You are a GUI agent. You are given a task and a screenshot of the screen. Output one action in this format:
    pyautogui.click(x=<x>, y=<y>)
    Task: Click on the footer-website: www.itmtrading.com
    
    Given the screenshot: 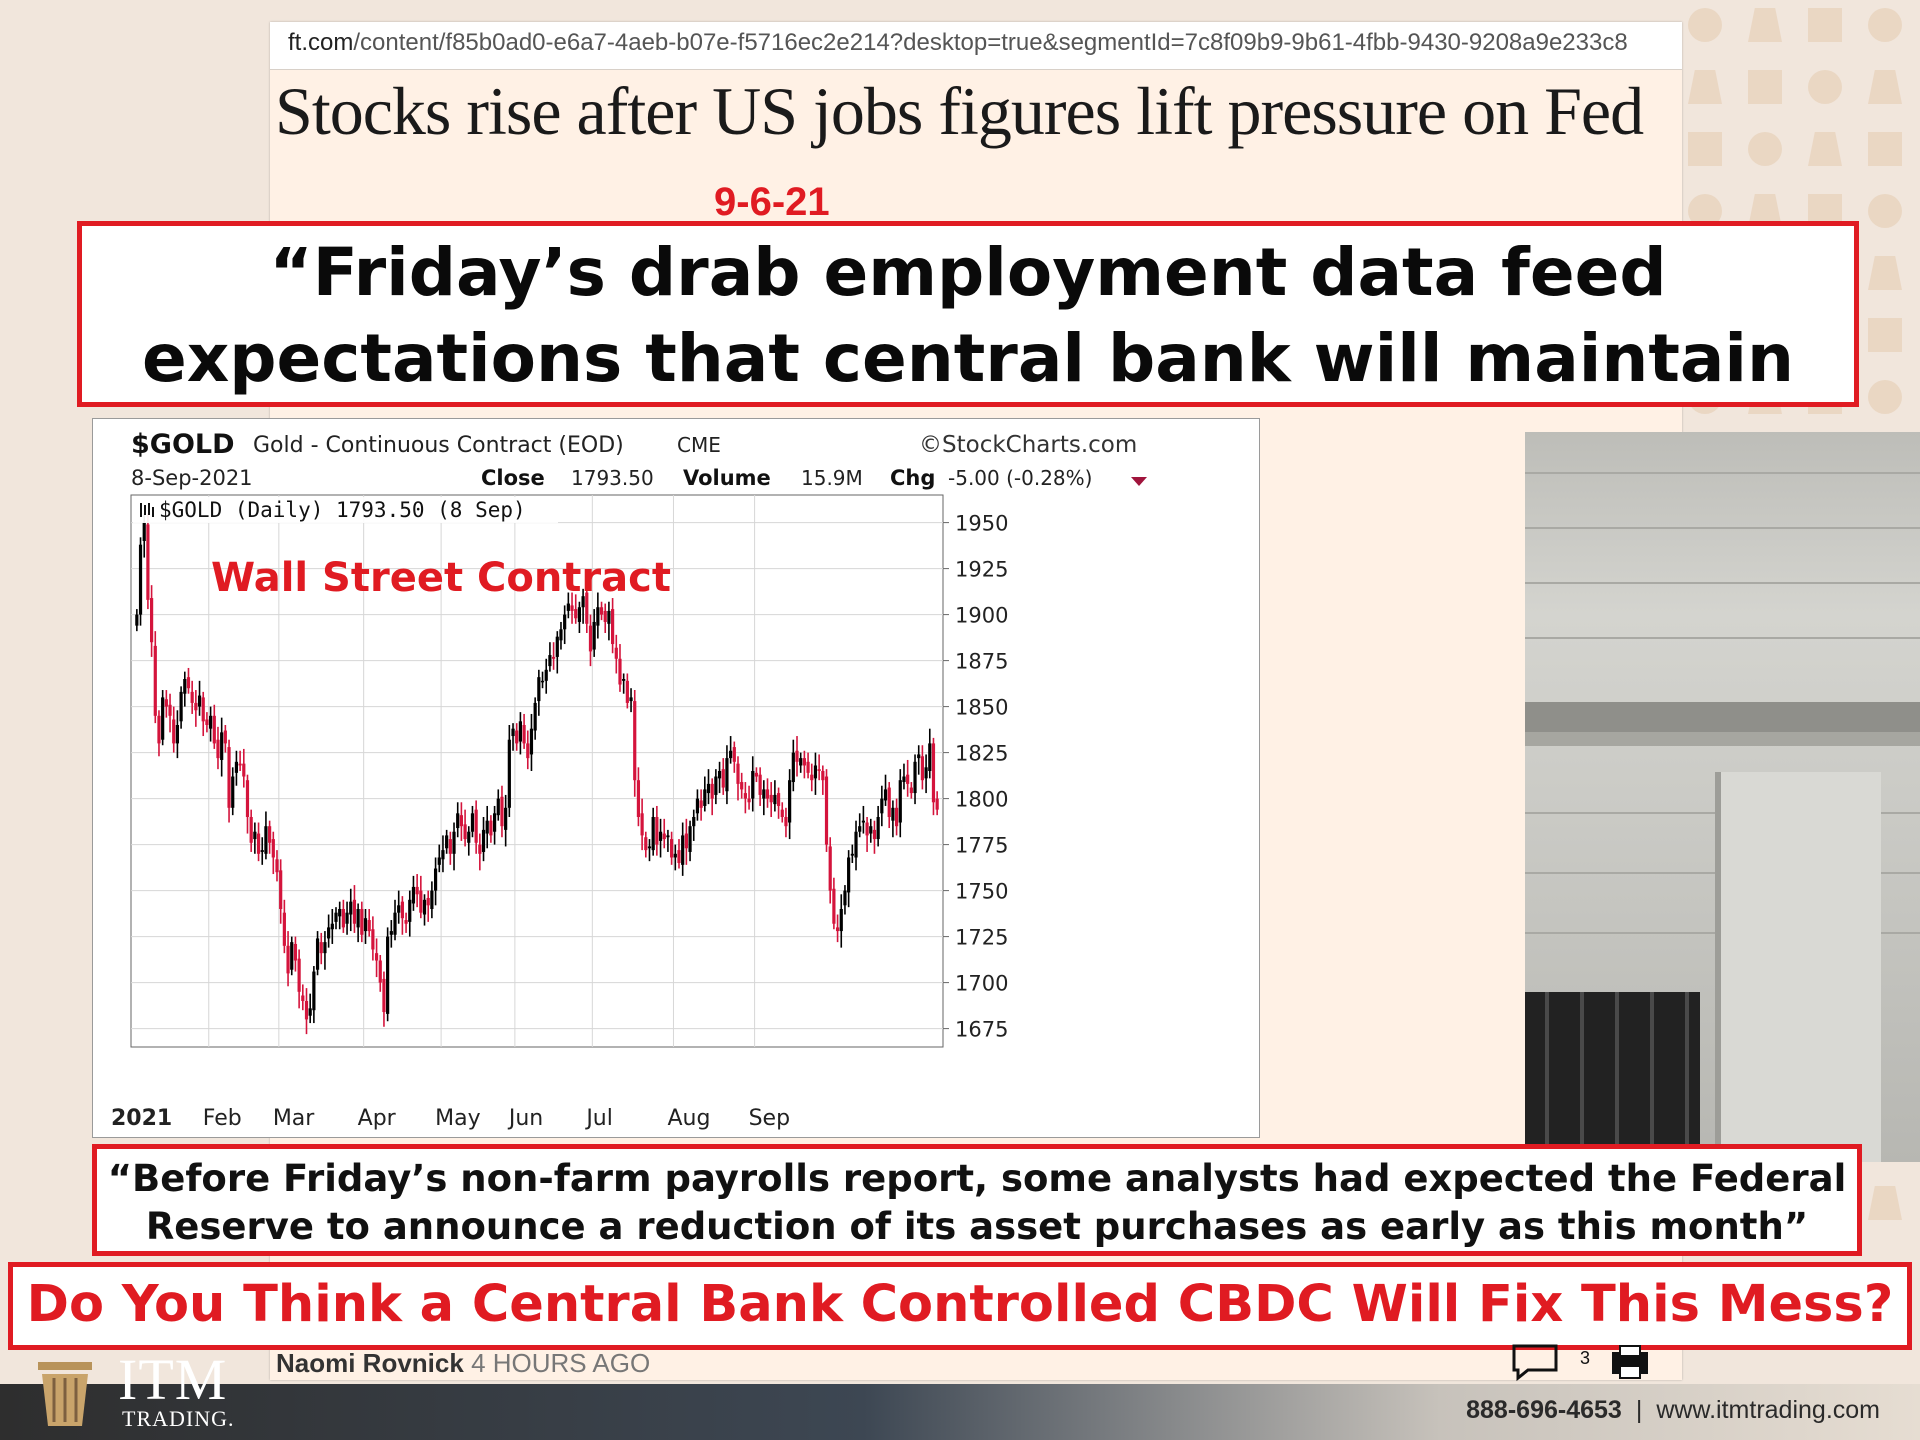 What is the action you would take?
    pyautogui.click(x=1768, y=1410)
    